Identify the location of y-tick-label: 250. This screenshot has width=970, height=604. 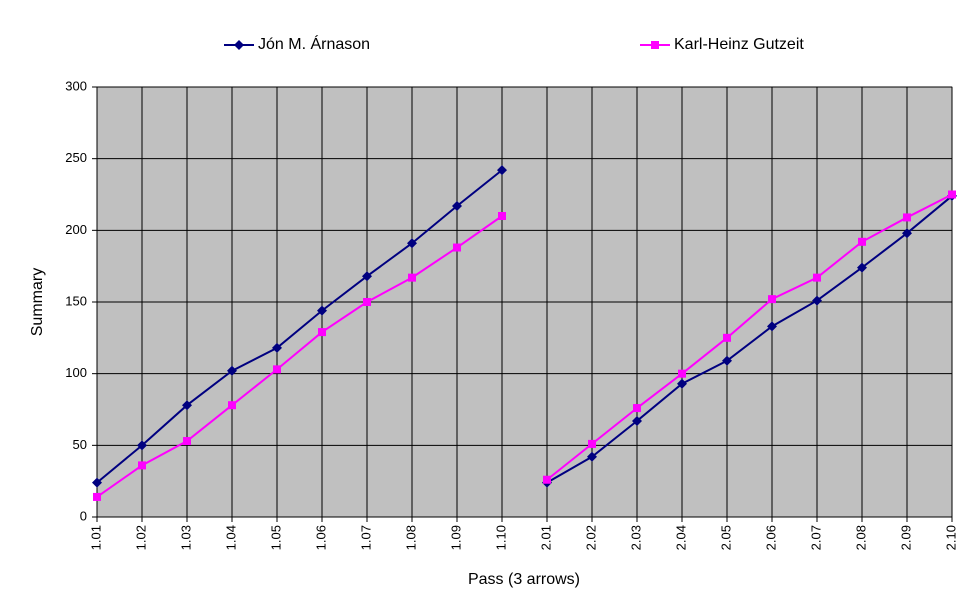
(76, 157).